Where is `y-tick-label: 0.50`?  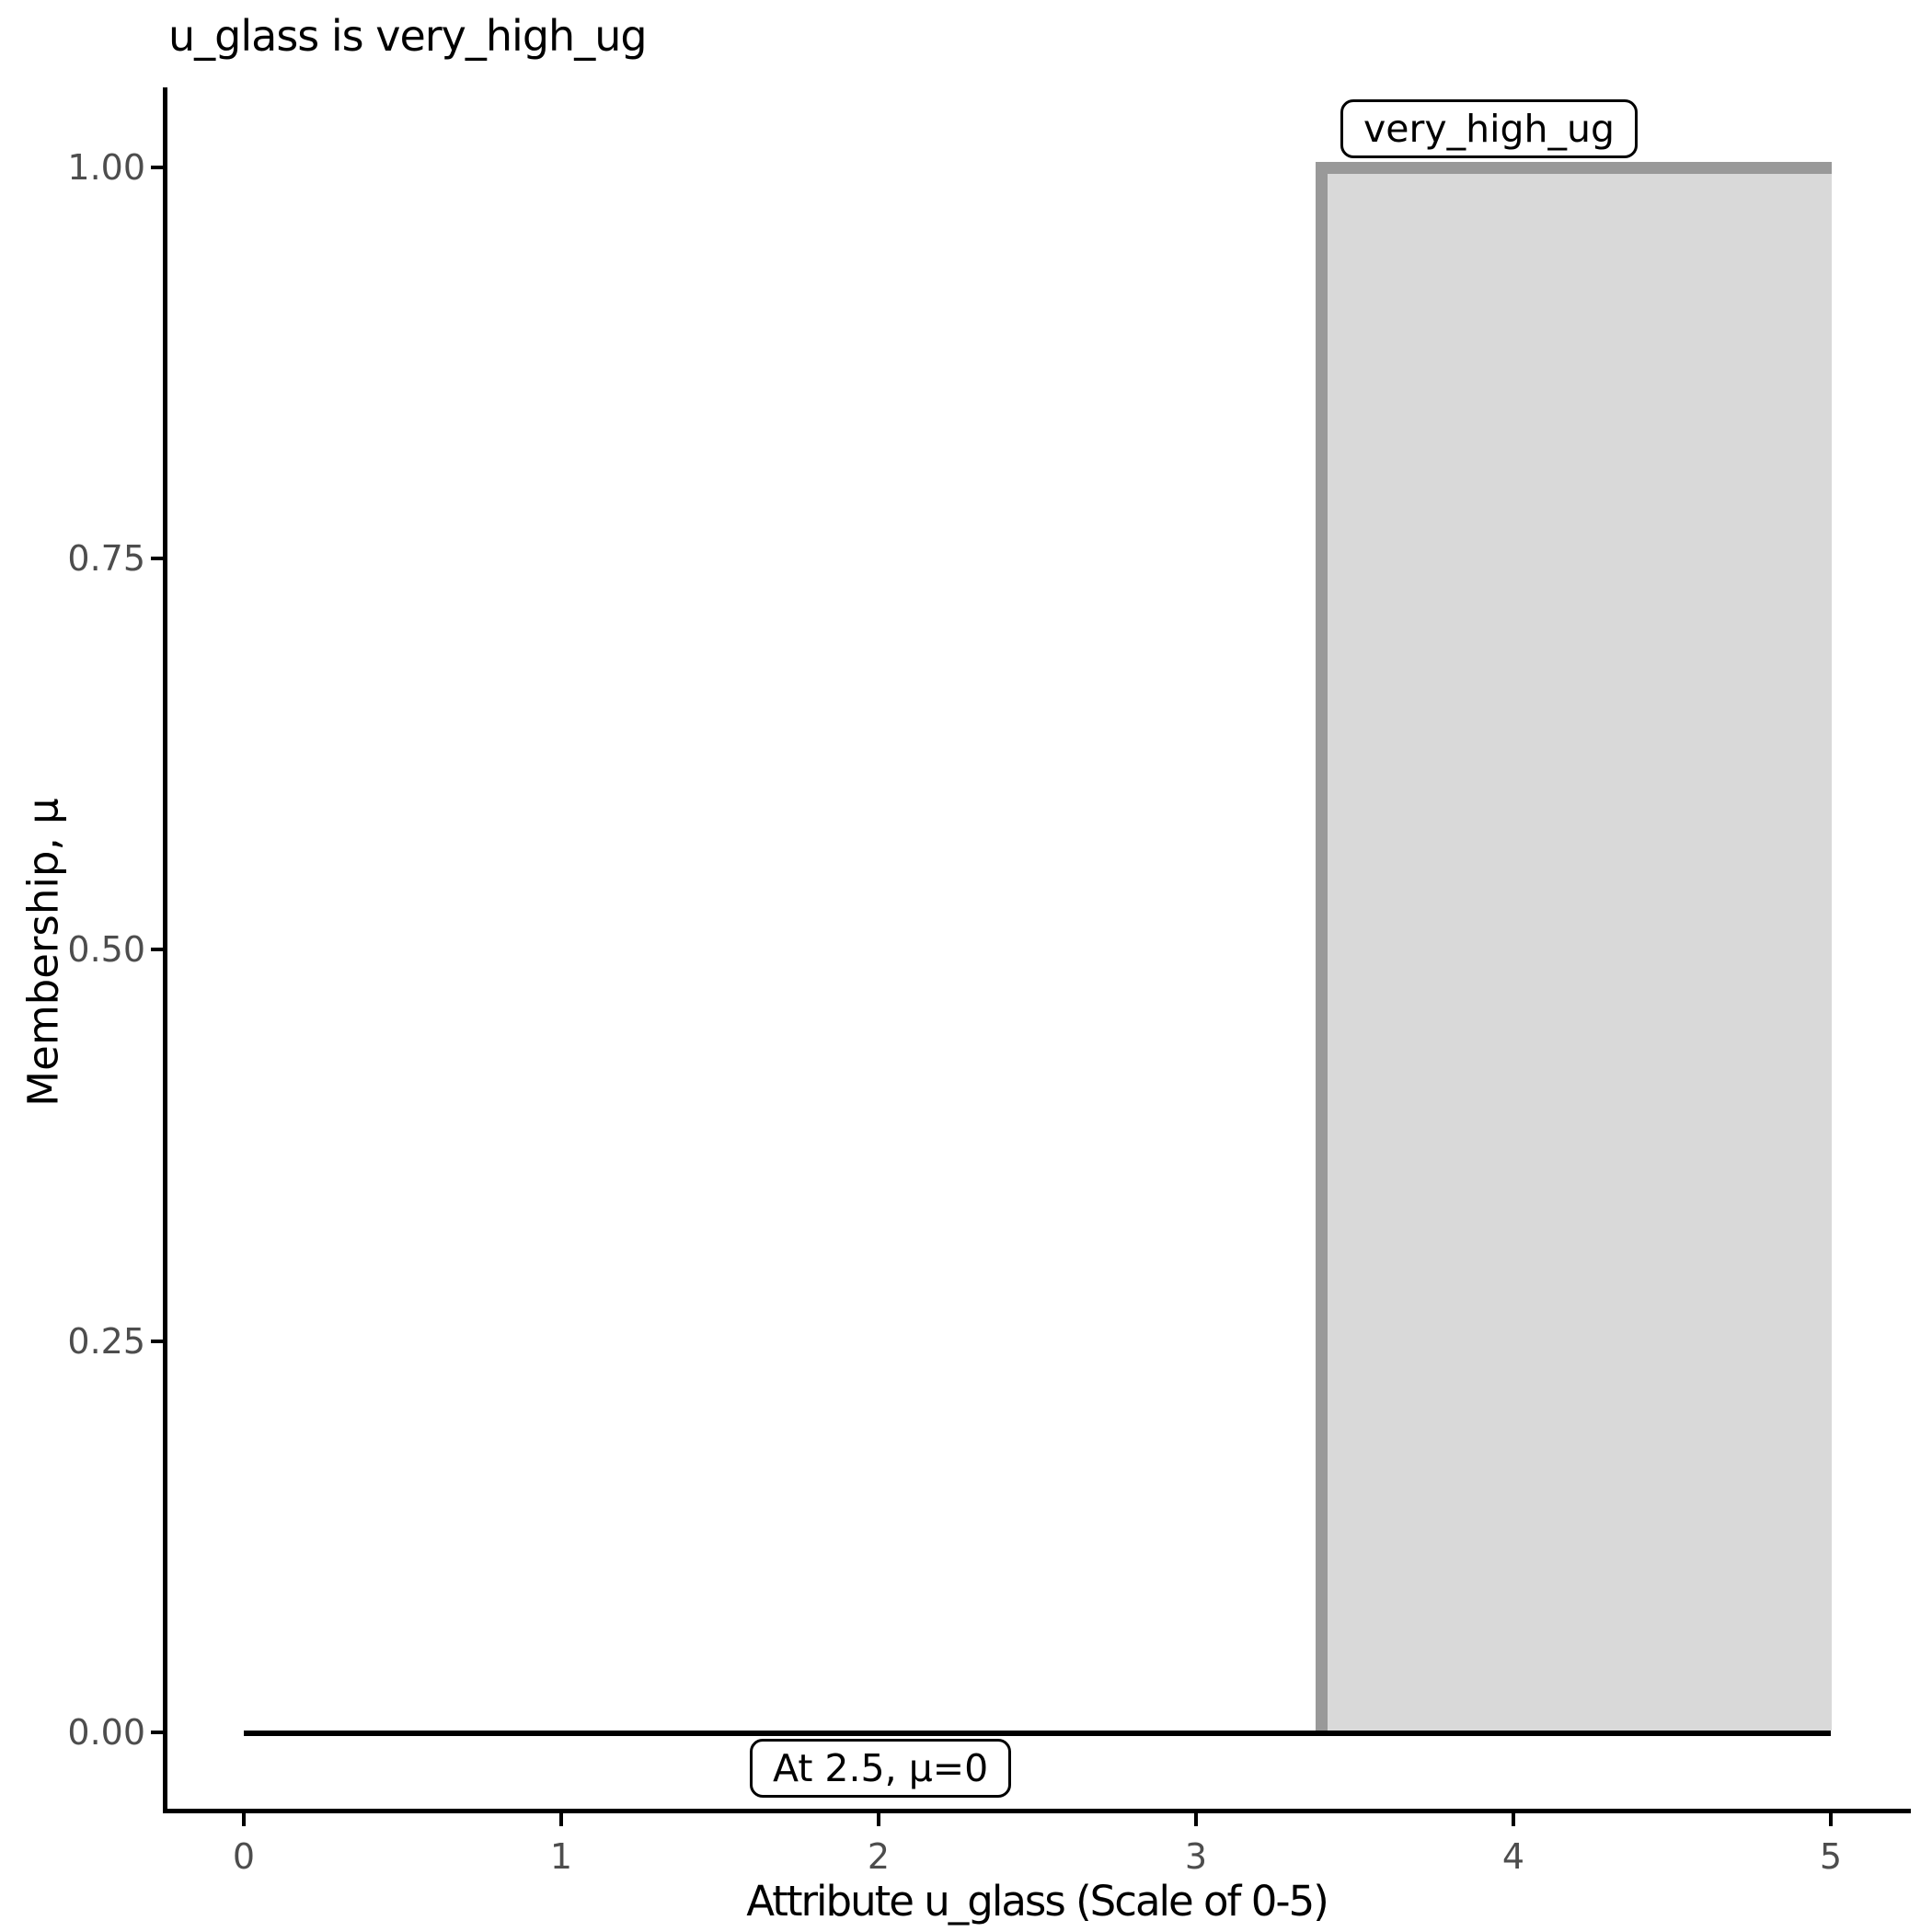
y-tick-label: 0.50 is located at coordinates (106, 949).